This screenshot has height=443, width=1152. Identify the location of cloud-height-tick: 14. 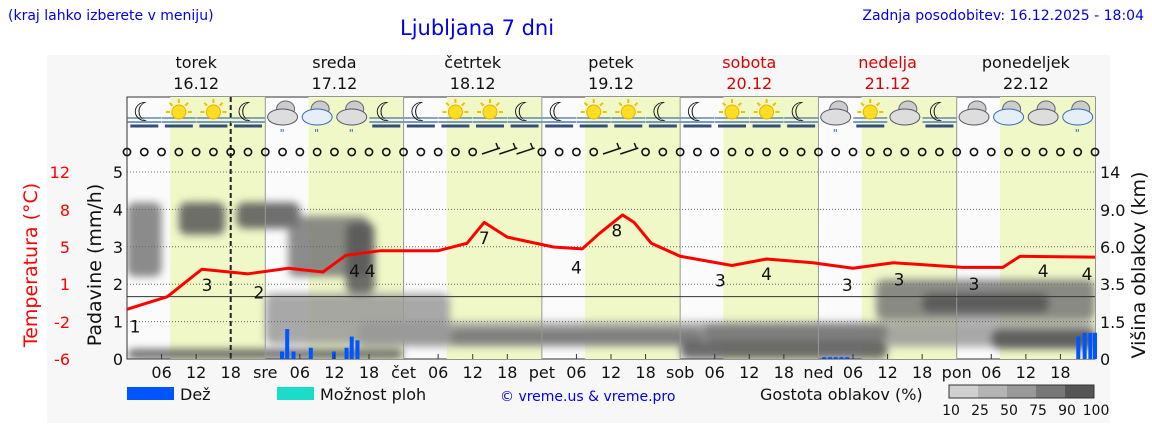
(1110, 172).